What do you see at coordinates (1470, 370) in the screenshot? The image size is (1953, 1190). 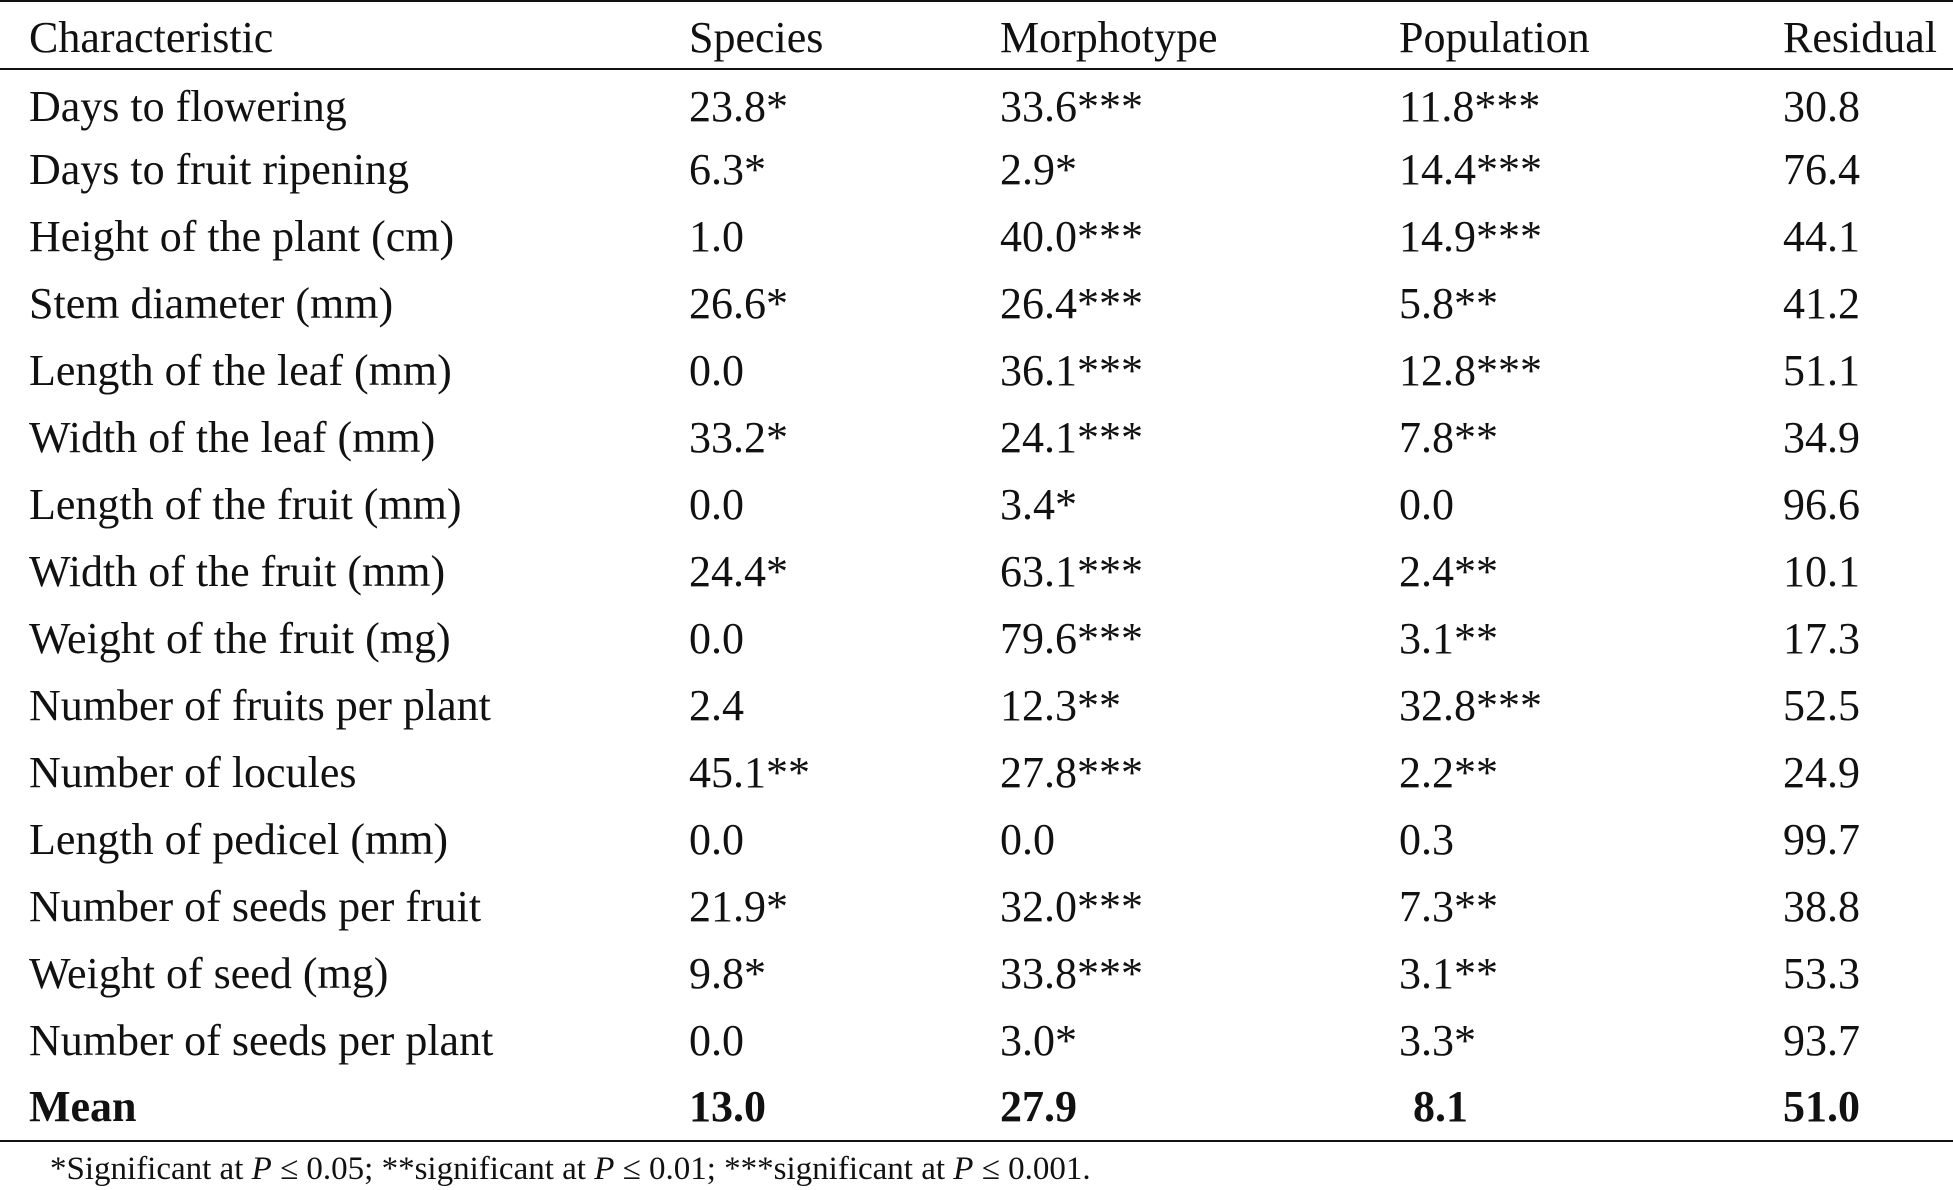 I see `cell-population: 12.8***` at bounding box center [1470, 370].